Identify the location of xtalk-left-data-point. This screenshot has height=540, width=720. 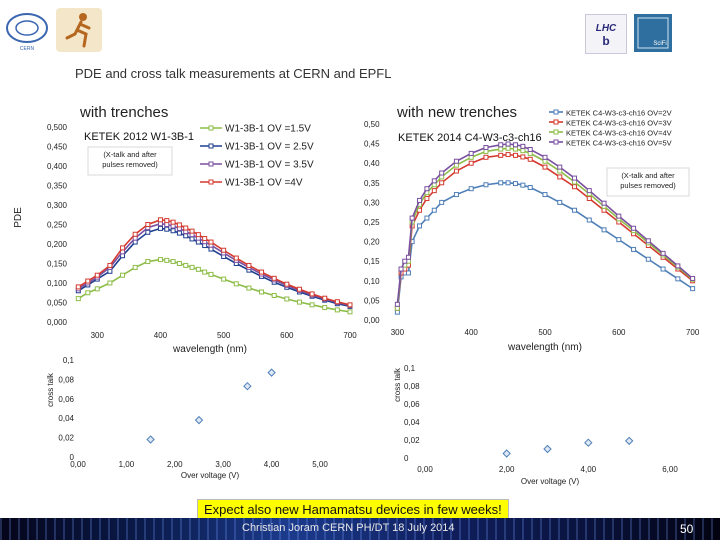
(271, 372).